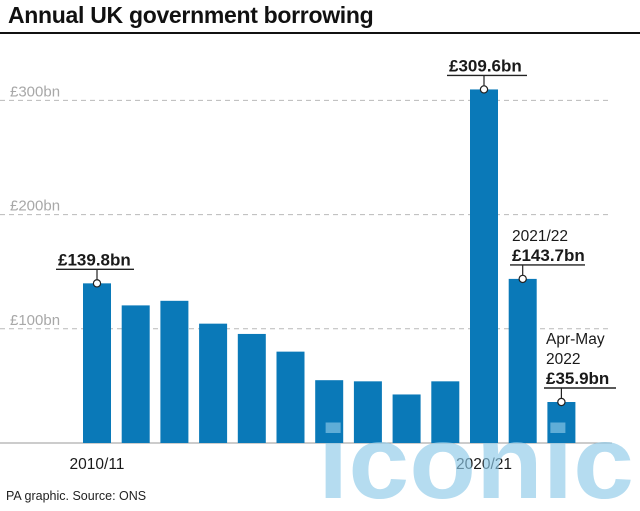  What do you see at coordinates (577, 378) in the screenshot?
I see `data-label: £35.9bn` at bounding box center [577, 378].